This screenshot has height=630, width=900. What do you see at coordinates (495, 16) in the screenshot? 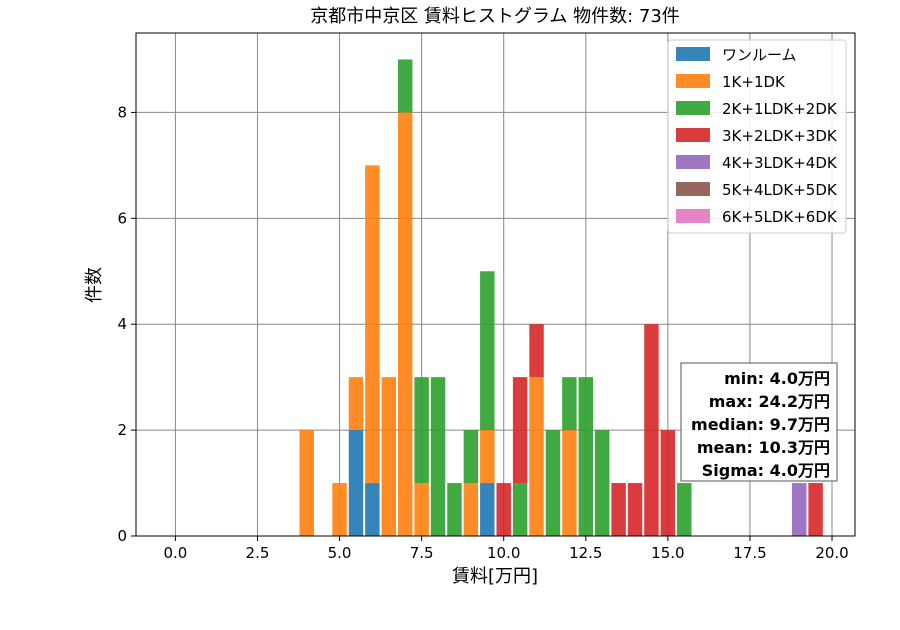
I see `chart-title: 京都市中京区 賃料ヒストグラム 物件数: 73件` at bounding box center [495, 16].